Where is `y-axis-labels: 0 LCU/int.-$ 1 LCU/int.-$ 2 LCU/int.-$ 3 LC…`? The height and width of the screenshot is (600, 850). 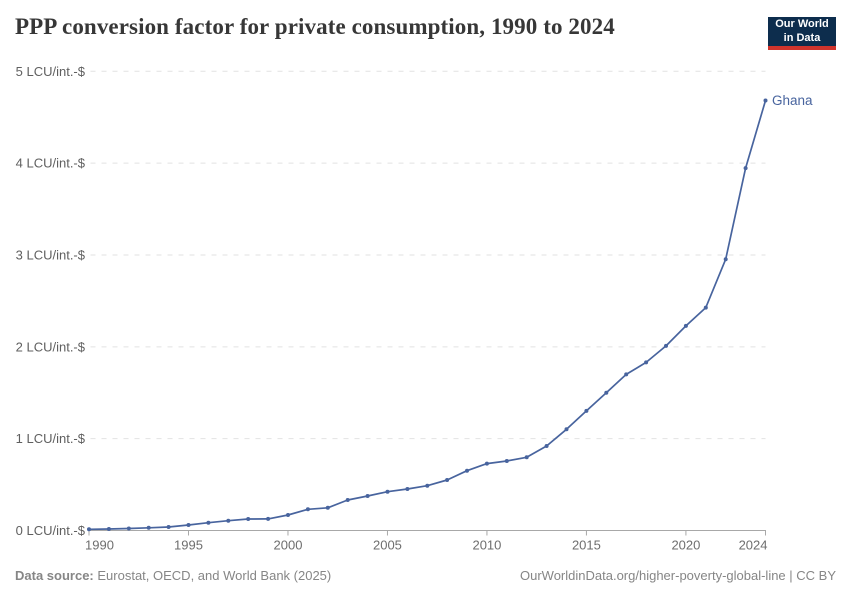 y-axis-labels: 0 LCU/int.-$ 1 LCU/int.-$ 2 LCU/int.-$ 3 LC… is located at coordinates (51, 301).